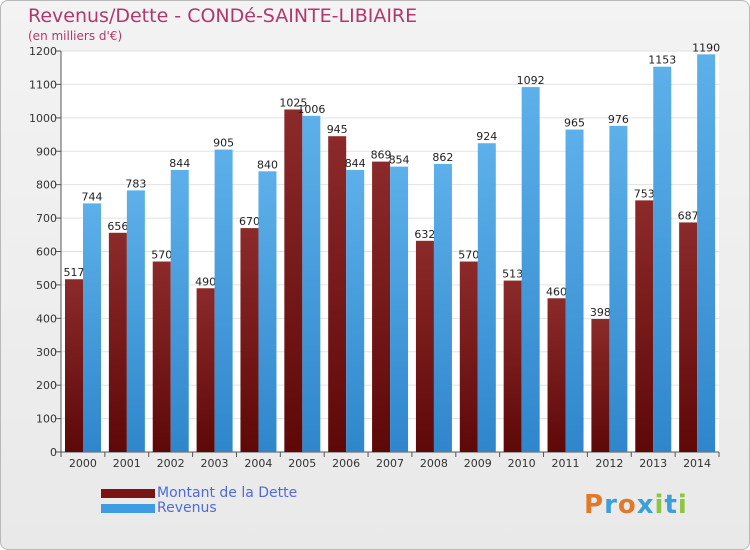  I want to click on data-label: 965, so click(574, 123).